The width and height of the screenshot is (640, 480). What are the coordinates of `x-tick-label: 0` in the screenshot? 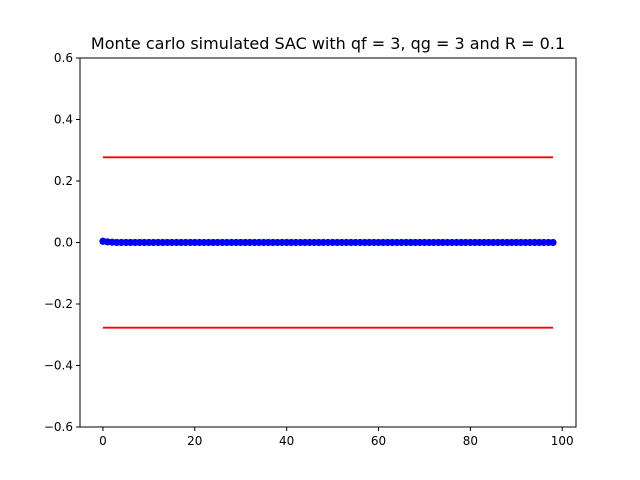 It's located at (103, 441).